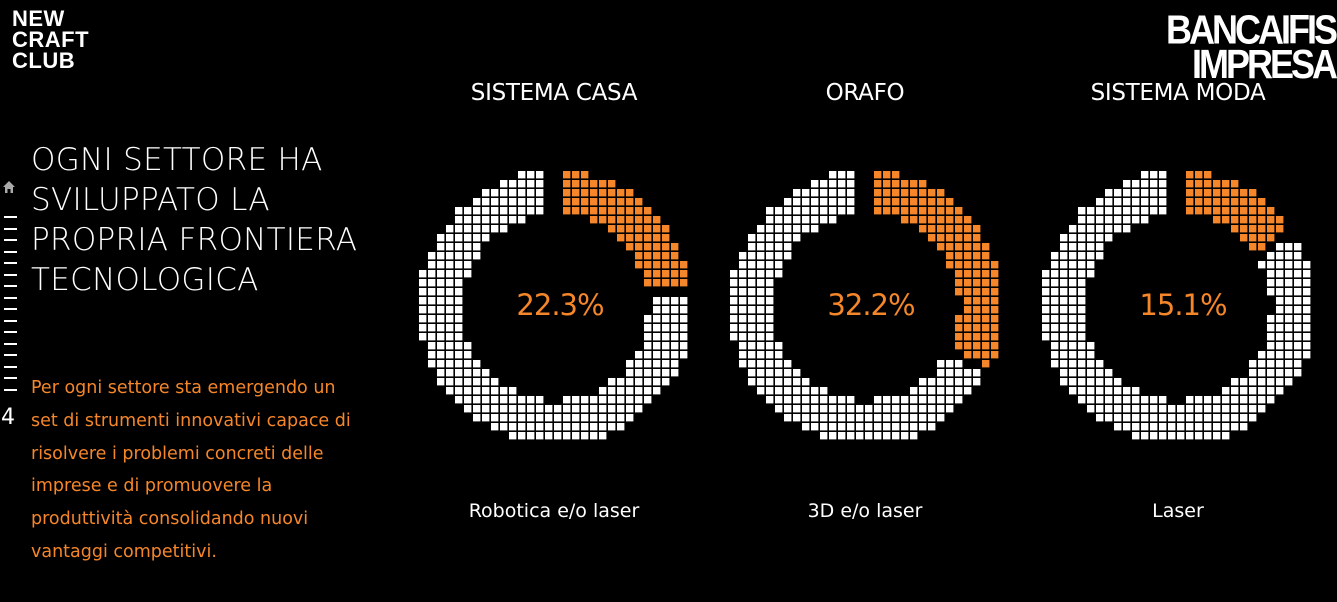  What do you see at coordinates (1251, 46) in the screenshot?
I see `bancaifis-impresa-logo: BANCAIFIS IMPRESA` at bounding box center [1251, 46].